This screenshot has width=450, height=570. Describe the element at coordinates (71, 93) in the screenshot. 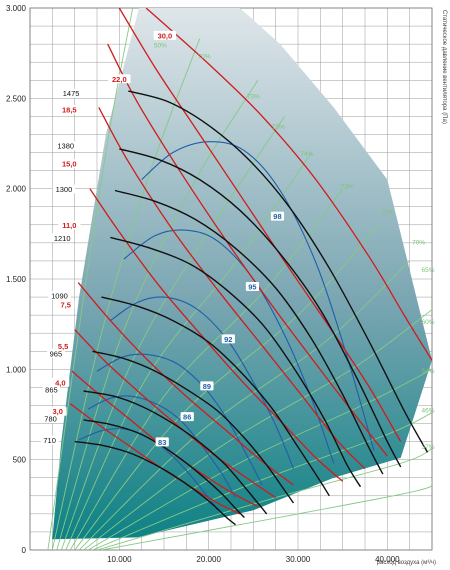

I see `rpm-label: 1475` at that location.